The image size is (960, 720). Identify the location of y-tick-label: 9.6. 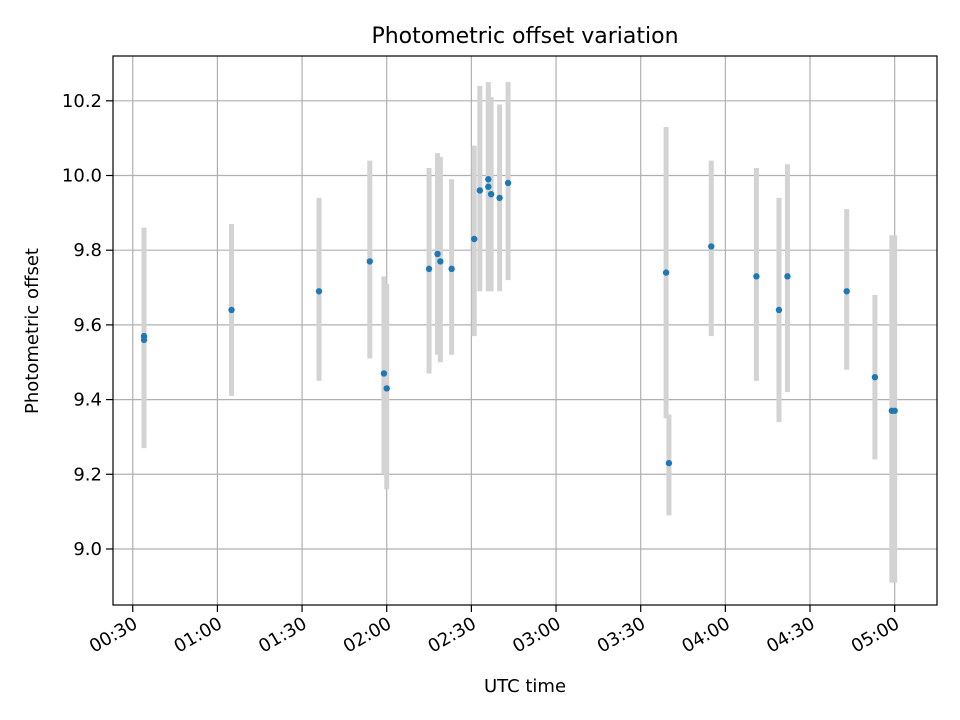
(87, 325).